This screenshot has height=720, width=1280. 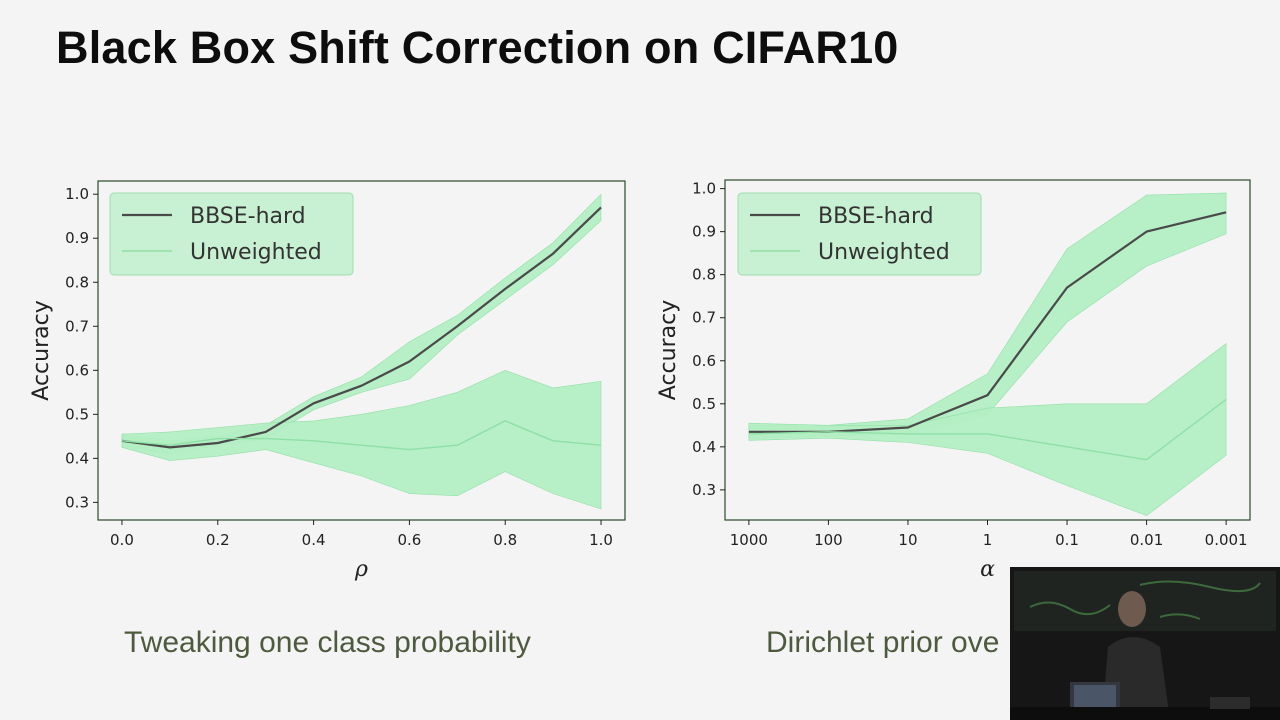 What do you see at coordinates (361, 327) in the screenshot?
I see `series-line-bbse-hard` at bounding box center [361, 327].